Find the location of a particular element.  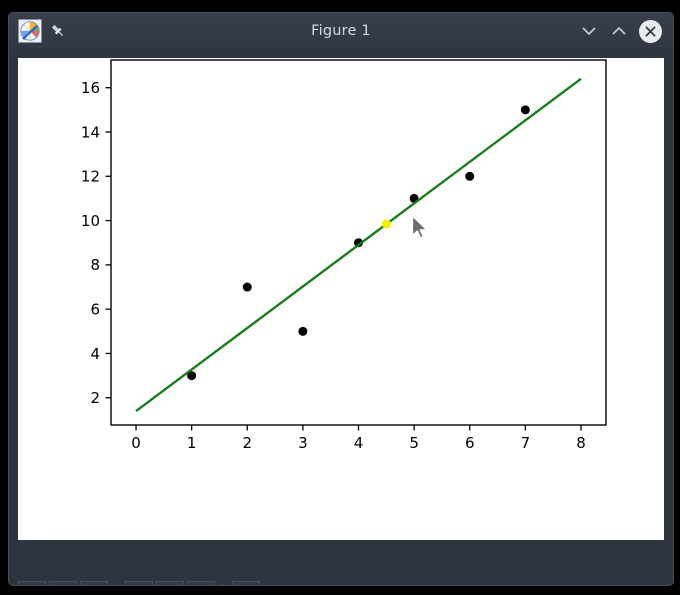

forward-button is located at coordinates (94, 583).